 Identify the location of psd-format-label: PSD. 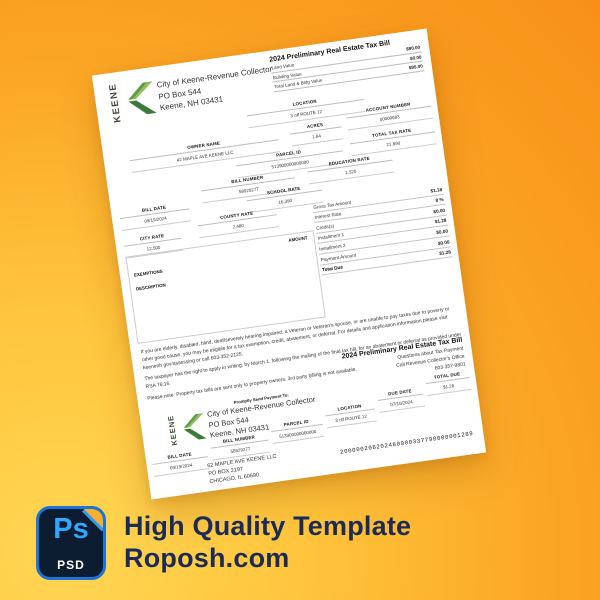
(71, 565).